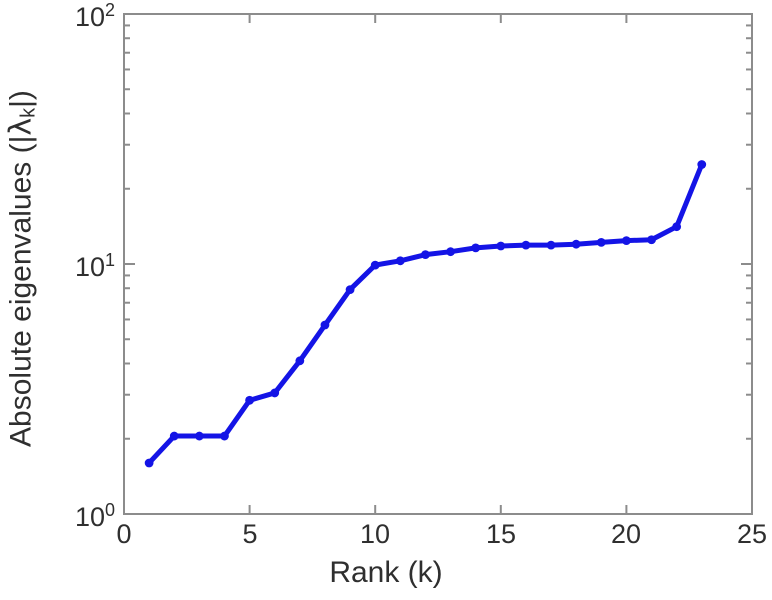 The width and height of the screenshot is (772, 600). I want to click on y-tick-exponent: 2, so click(109, 10).